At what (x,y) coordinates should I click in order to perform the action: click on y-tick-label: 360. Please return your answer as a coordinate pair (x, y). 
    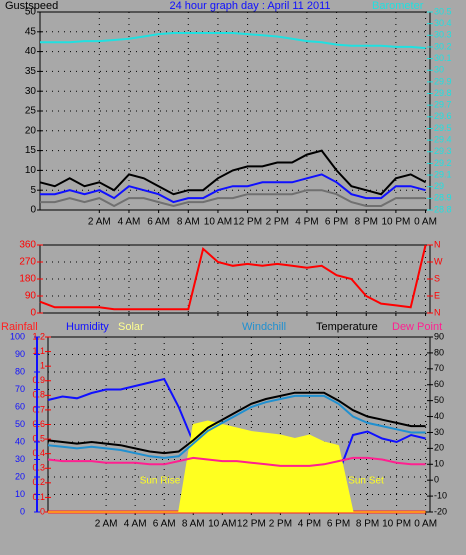
    Looking at the image, I should click on (27, 245).